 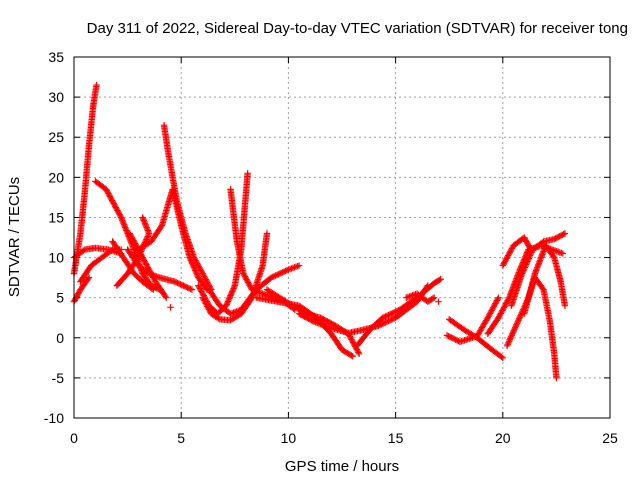 What do you see at coordinates (610, 438) in the screenshot?
I see `x-tick-label: 25` at bounding box center [610, 438].